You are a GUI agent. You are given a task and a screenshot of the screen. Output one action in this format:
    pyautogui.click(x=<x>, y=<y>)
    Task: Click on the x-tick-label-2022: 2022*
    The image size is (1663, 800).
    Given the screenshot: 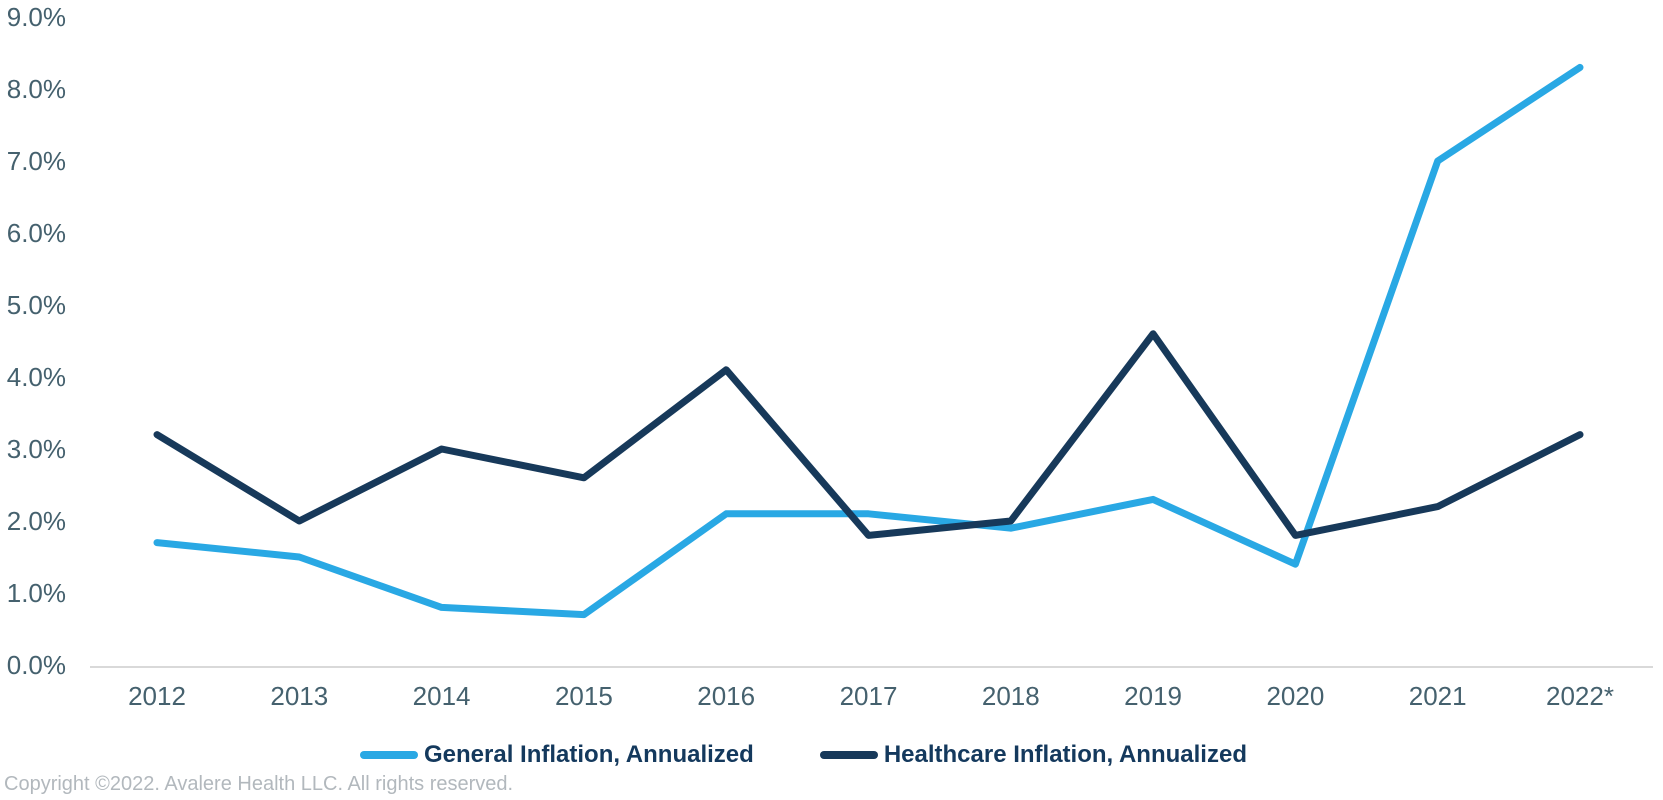 What is the action you would take?
    pyautogui.click(x=1580, y=696)
    